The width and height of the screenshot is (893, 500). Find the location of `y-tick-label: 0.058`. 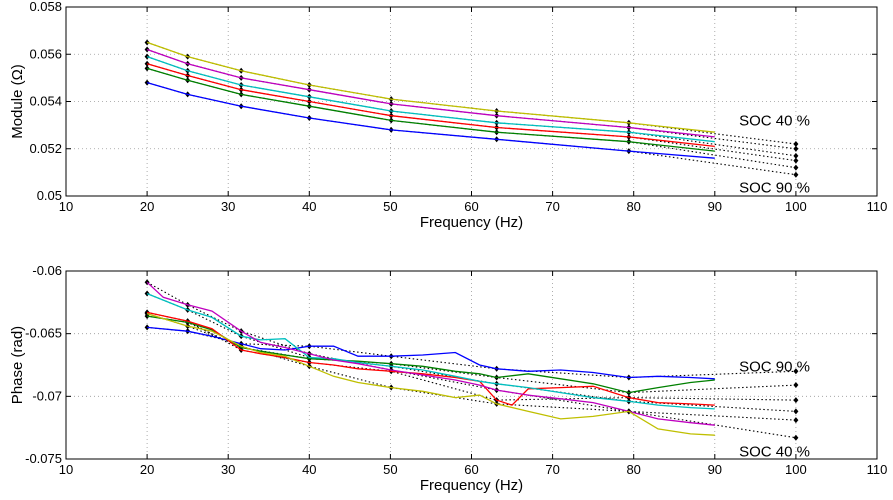

y-tick-label: 0.058 is located at coordinates (45, 7).